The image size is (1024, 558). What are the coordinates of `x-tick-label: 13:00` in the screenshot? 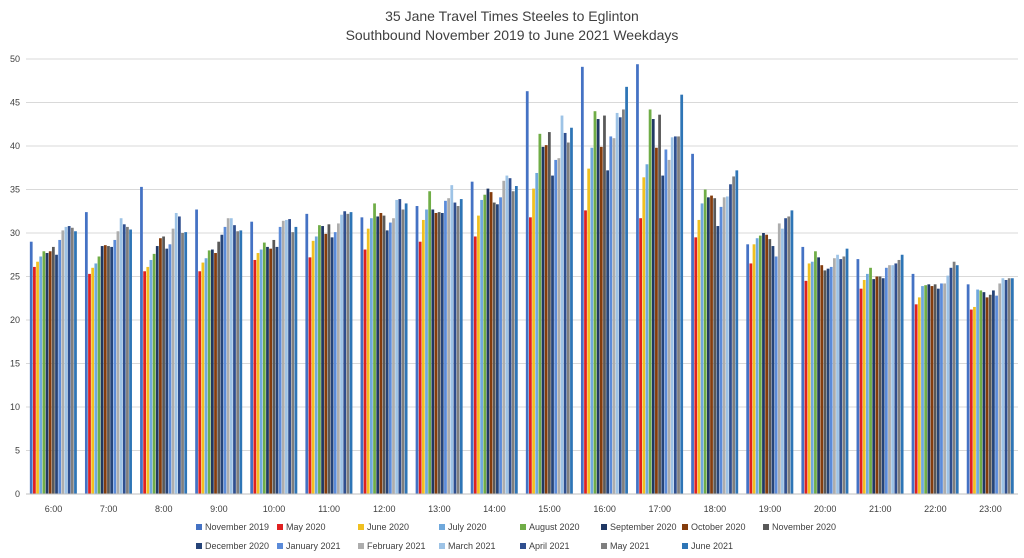 It's located at (439, 509).